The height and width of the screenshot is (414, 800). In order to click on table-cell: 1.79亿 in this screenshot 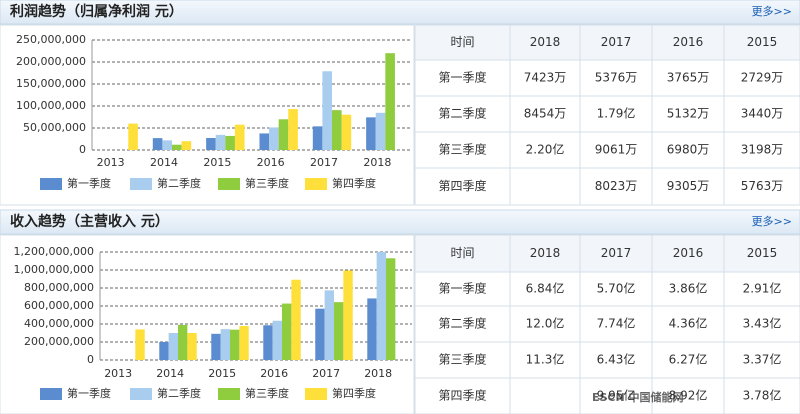, I will do `click(616, 113)`.